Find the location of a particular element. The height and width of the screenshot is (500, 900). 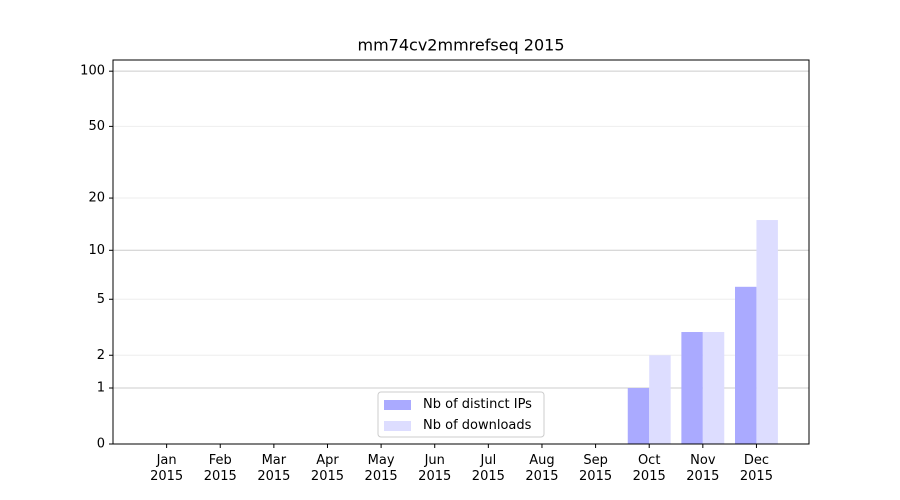

x-tick-label: Dec 2015 is located at coordinates (756, 468).